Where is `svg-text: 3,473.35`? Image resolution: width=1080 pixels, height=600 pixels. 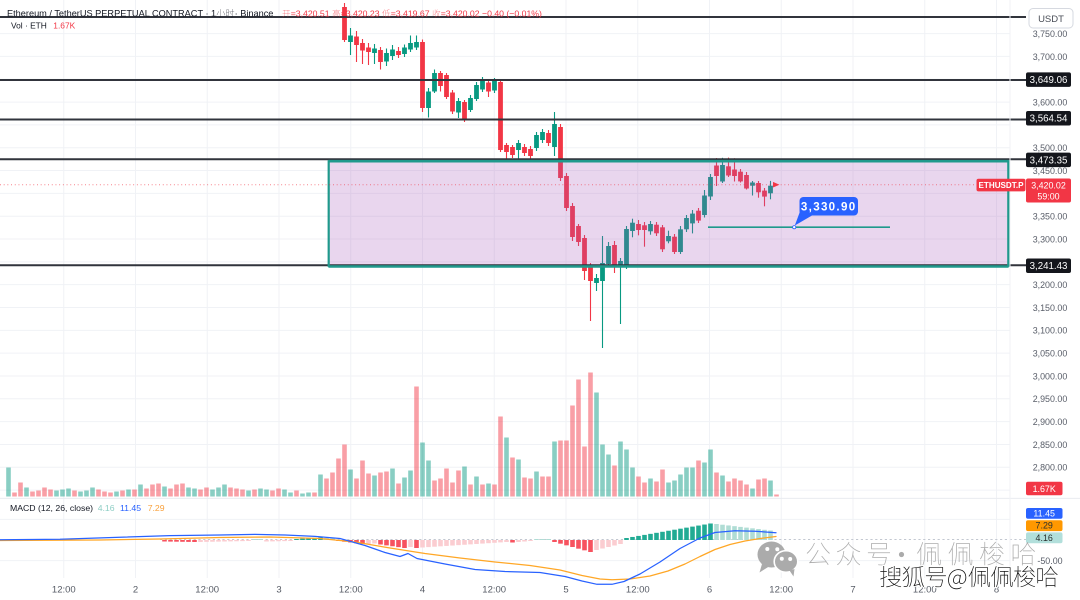
svg-text: 3,473.35 is located at coordinates (1049, 160).